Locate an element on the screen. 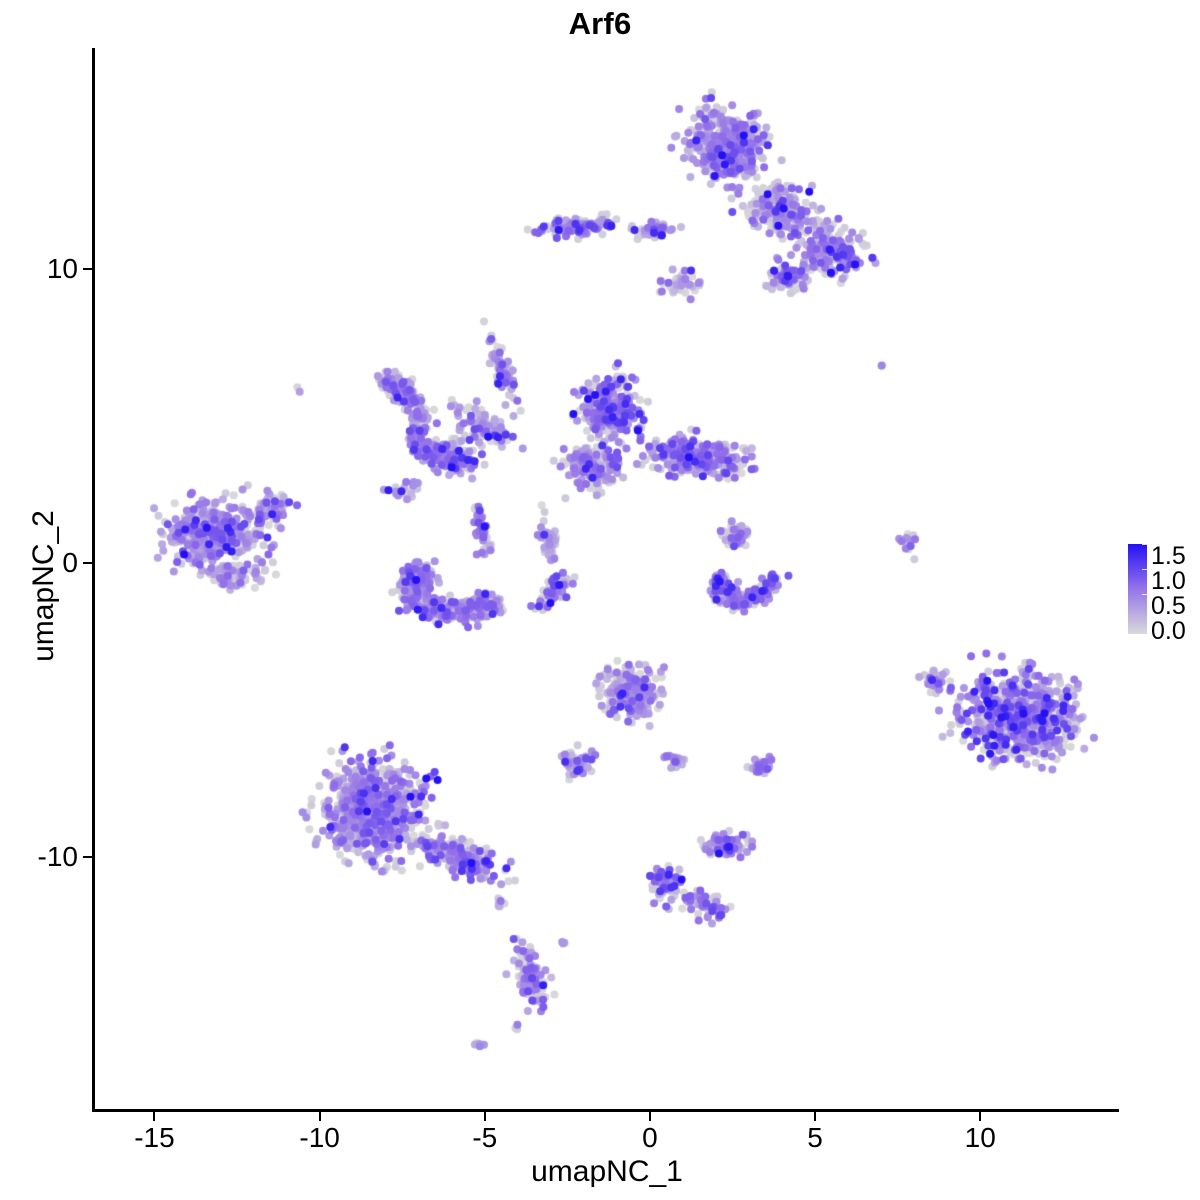 This screenshot has height=1200, width=1200. x-tick-label: 0 is located at coordinates (650, 1137).